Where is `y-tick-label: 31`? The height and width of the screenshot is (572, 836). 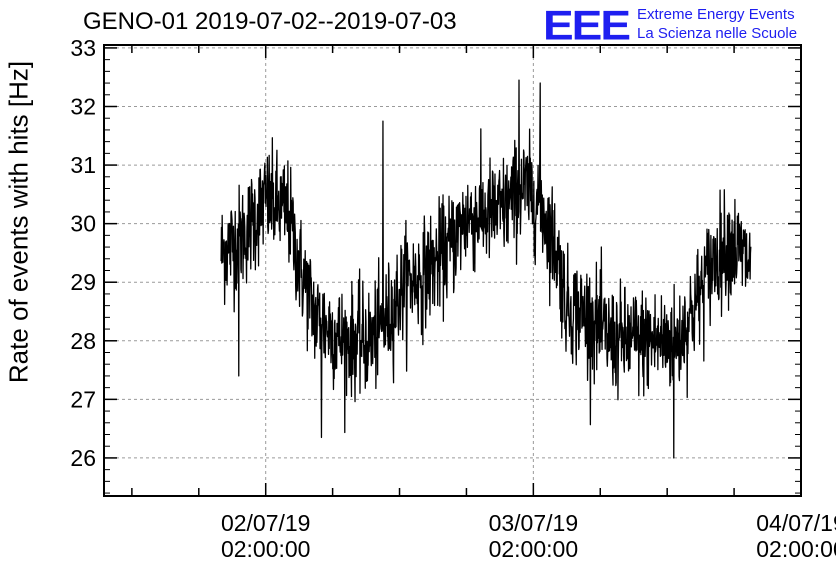 y-tick-label: 31 is located at coordinates (83, 165).